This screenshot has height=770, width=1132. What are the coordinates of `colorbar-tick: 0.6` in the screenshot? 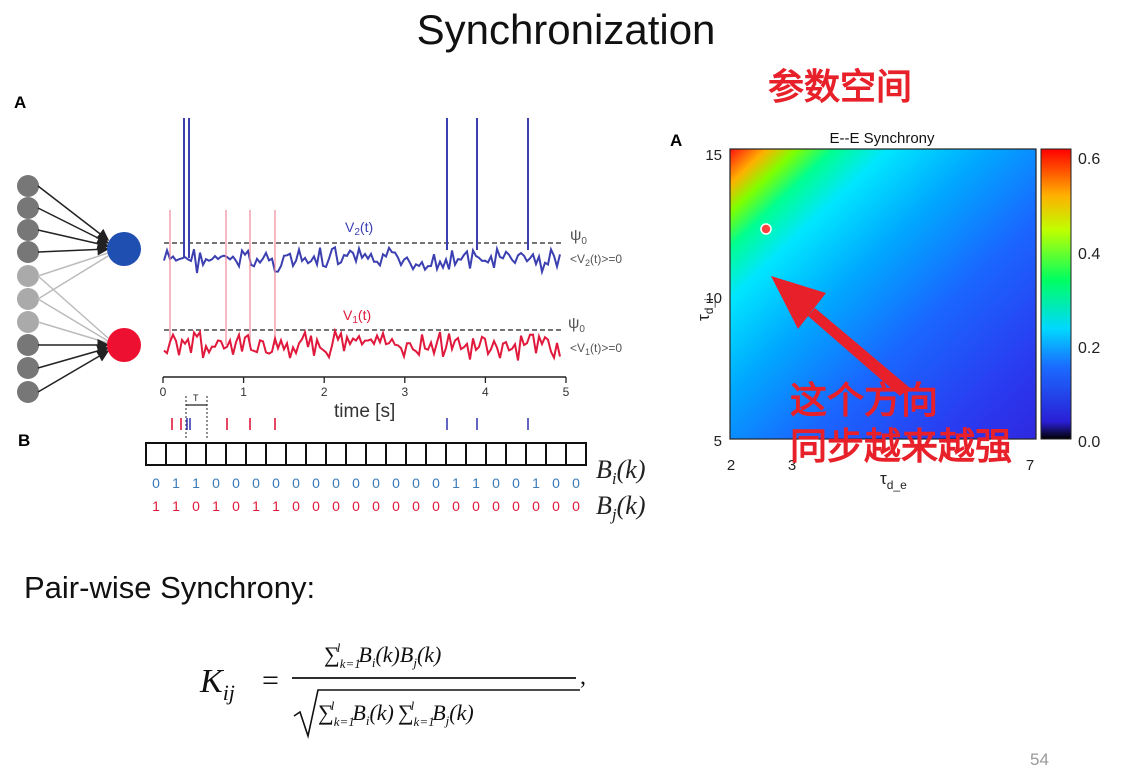 It's located at (1089, 159).